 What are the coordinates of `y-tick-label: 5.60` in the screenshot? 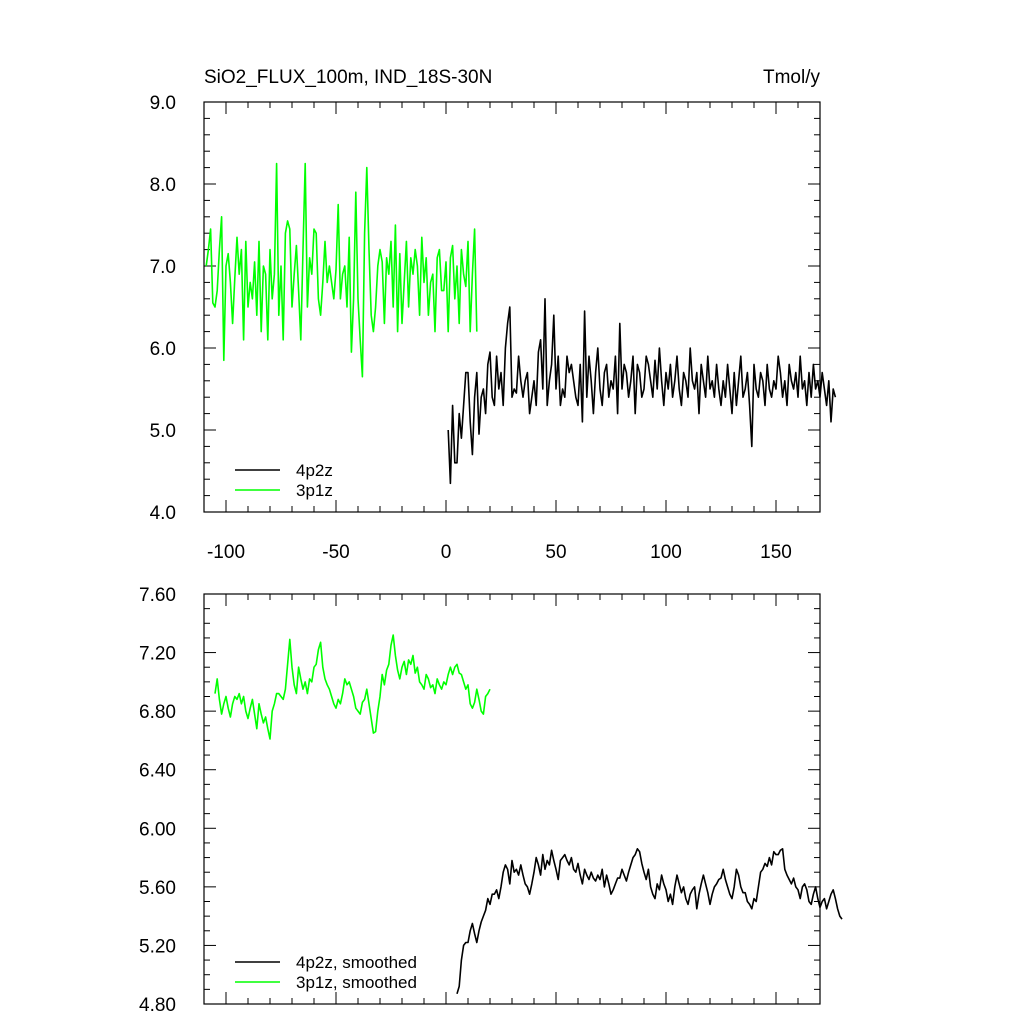 It's located at (157, 888).